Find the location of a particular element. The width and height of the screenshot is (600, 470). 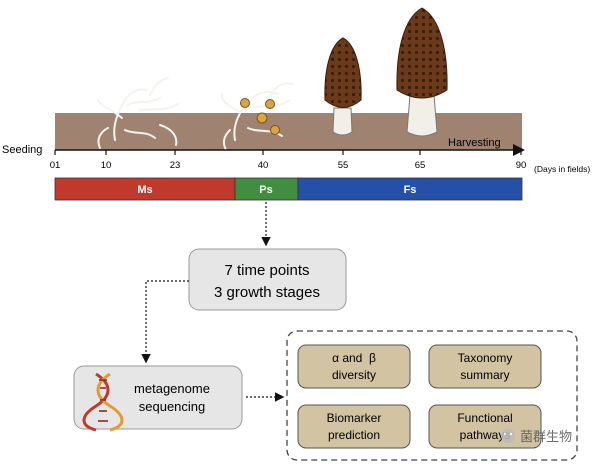

timeline-ticks is located at coordinates (288, 152).